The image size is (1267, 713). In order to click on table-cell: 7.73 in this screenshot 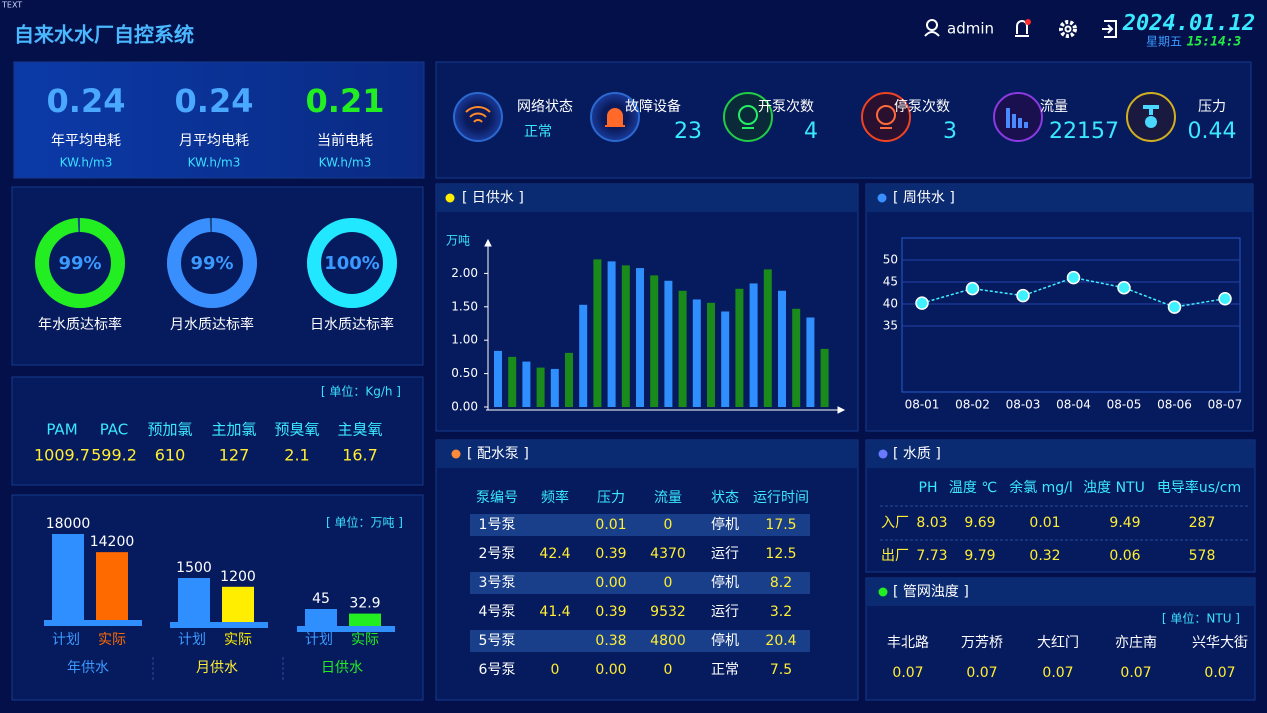, I will do `click(931, 556)`.